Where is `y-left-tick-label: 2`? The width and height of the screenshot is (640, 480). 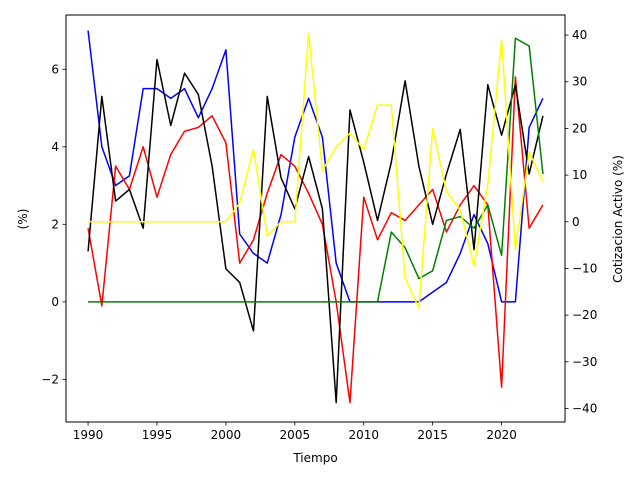
y-left-tick-label: 2 is located at coordinates (55, 224).